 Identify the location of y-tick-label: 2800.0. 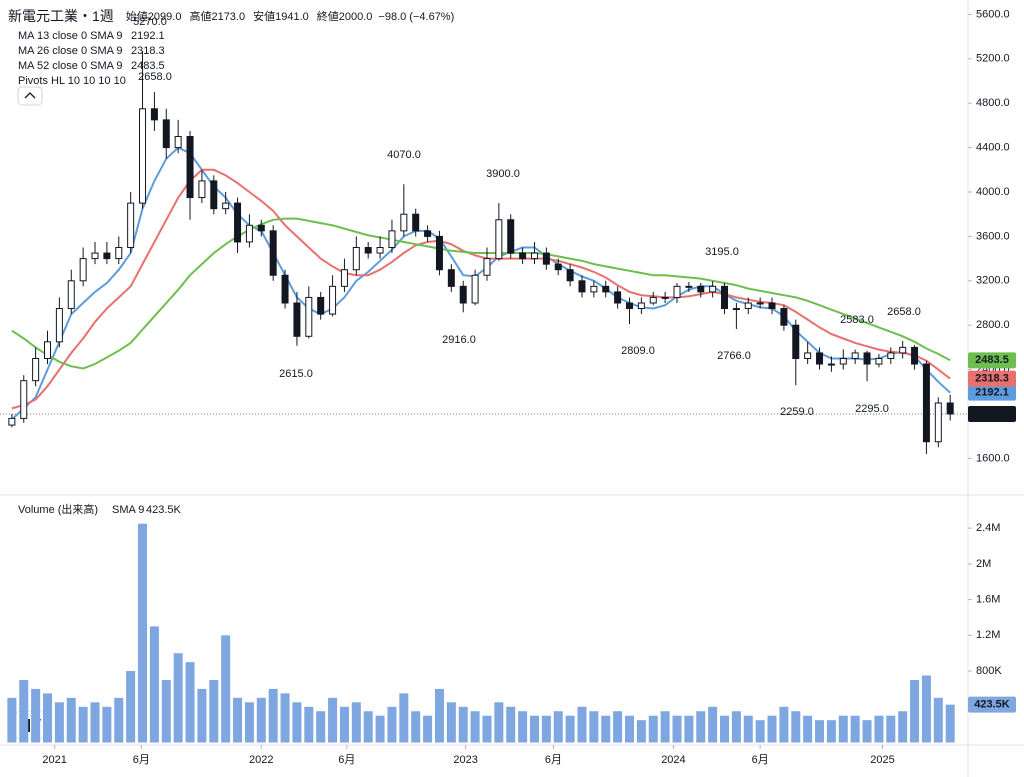
(993, 325).